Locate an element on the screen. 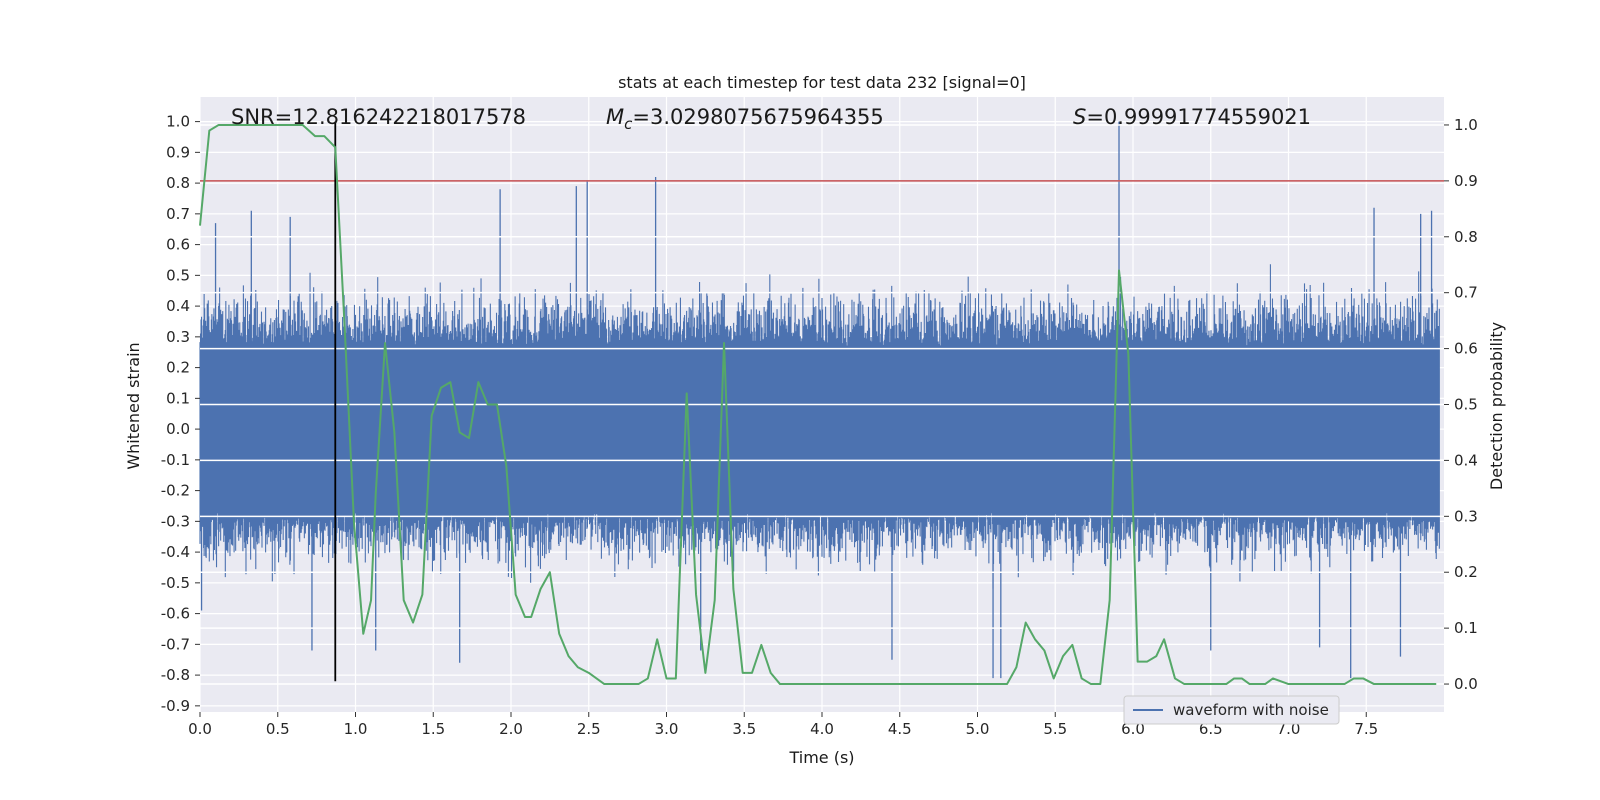  chirp-mass-value: =3.0298075675964355 is located at coordinates (757, 117).